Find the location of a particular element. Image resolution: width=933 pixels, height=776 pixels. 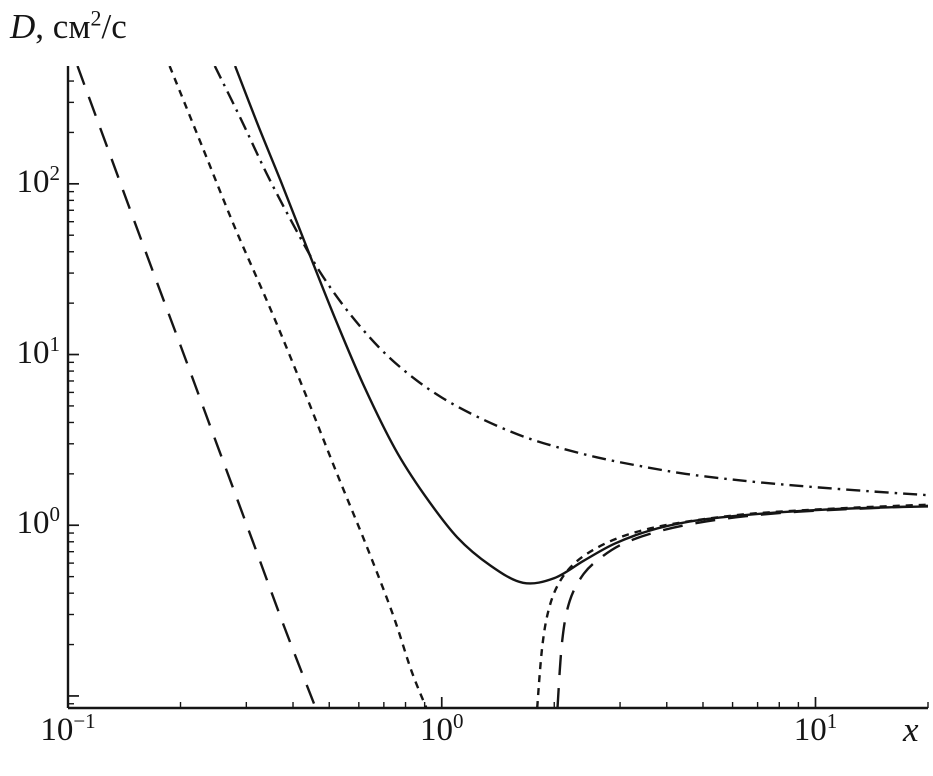

y-axis-variable: D is located at coordinates (23, 26).